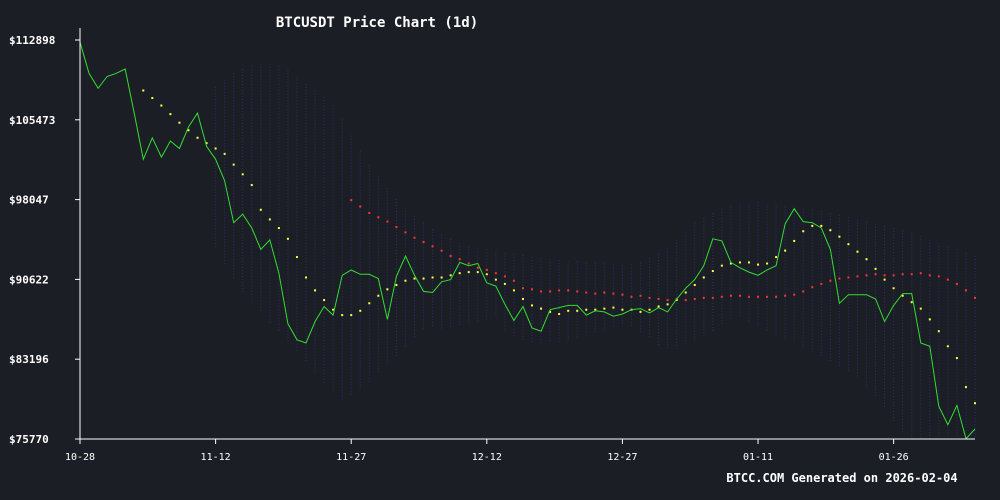 The width and height of the screenshot is (1000, 500). I want to click on y-tick-label: $112898, so click(32, 40).